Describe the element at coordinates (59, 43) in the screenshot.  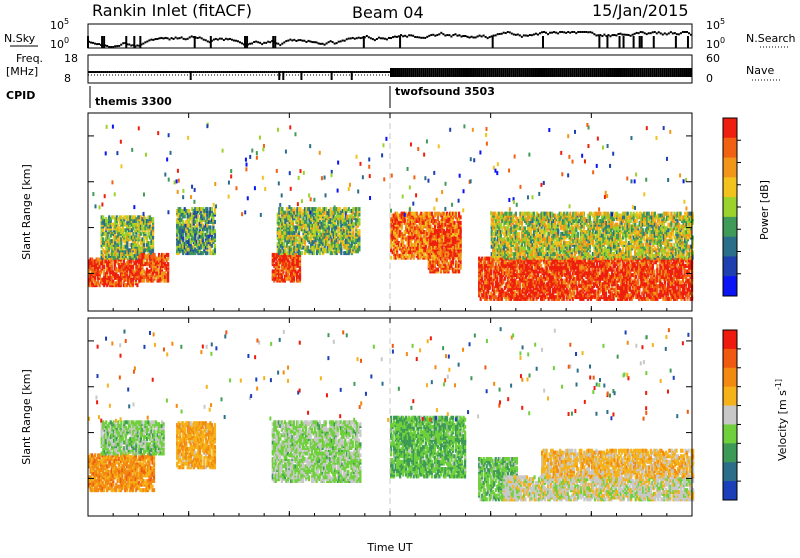
I see `nsky-tick-low: 100` at that location.